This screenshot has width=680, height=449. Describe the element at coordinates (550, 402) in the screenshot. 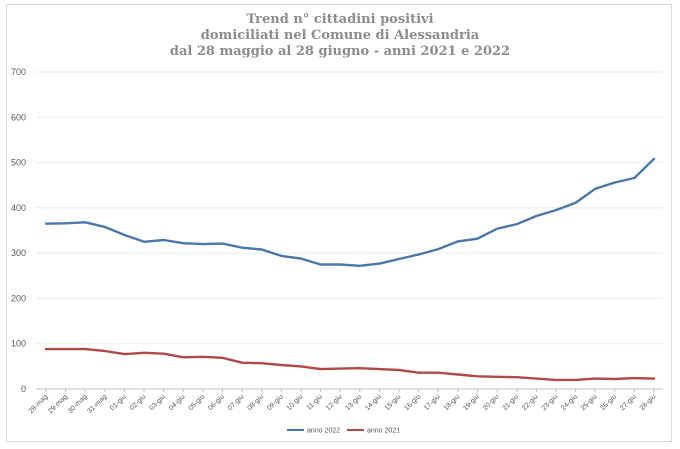

I see `x-tick-label: 23-giu` at that location.